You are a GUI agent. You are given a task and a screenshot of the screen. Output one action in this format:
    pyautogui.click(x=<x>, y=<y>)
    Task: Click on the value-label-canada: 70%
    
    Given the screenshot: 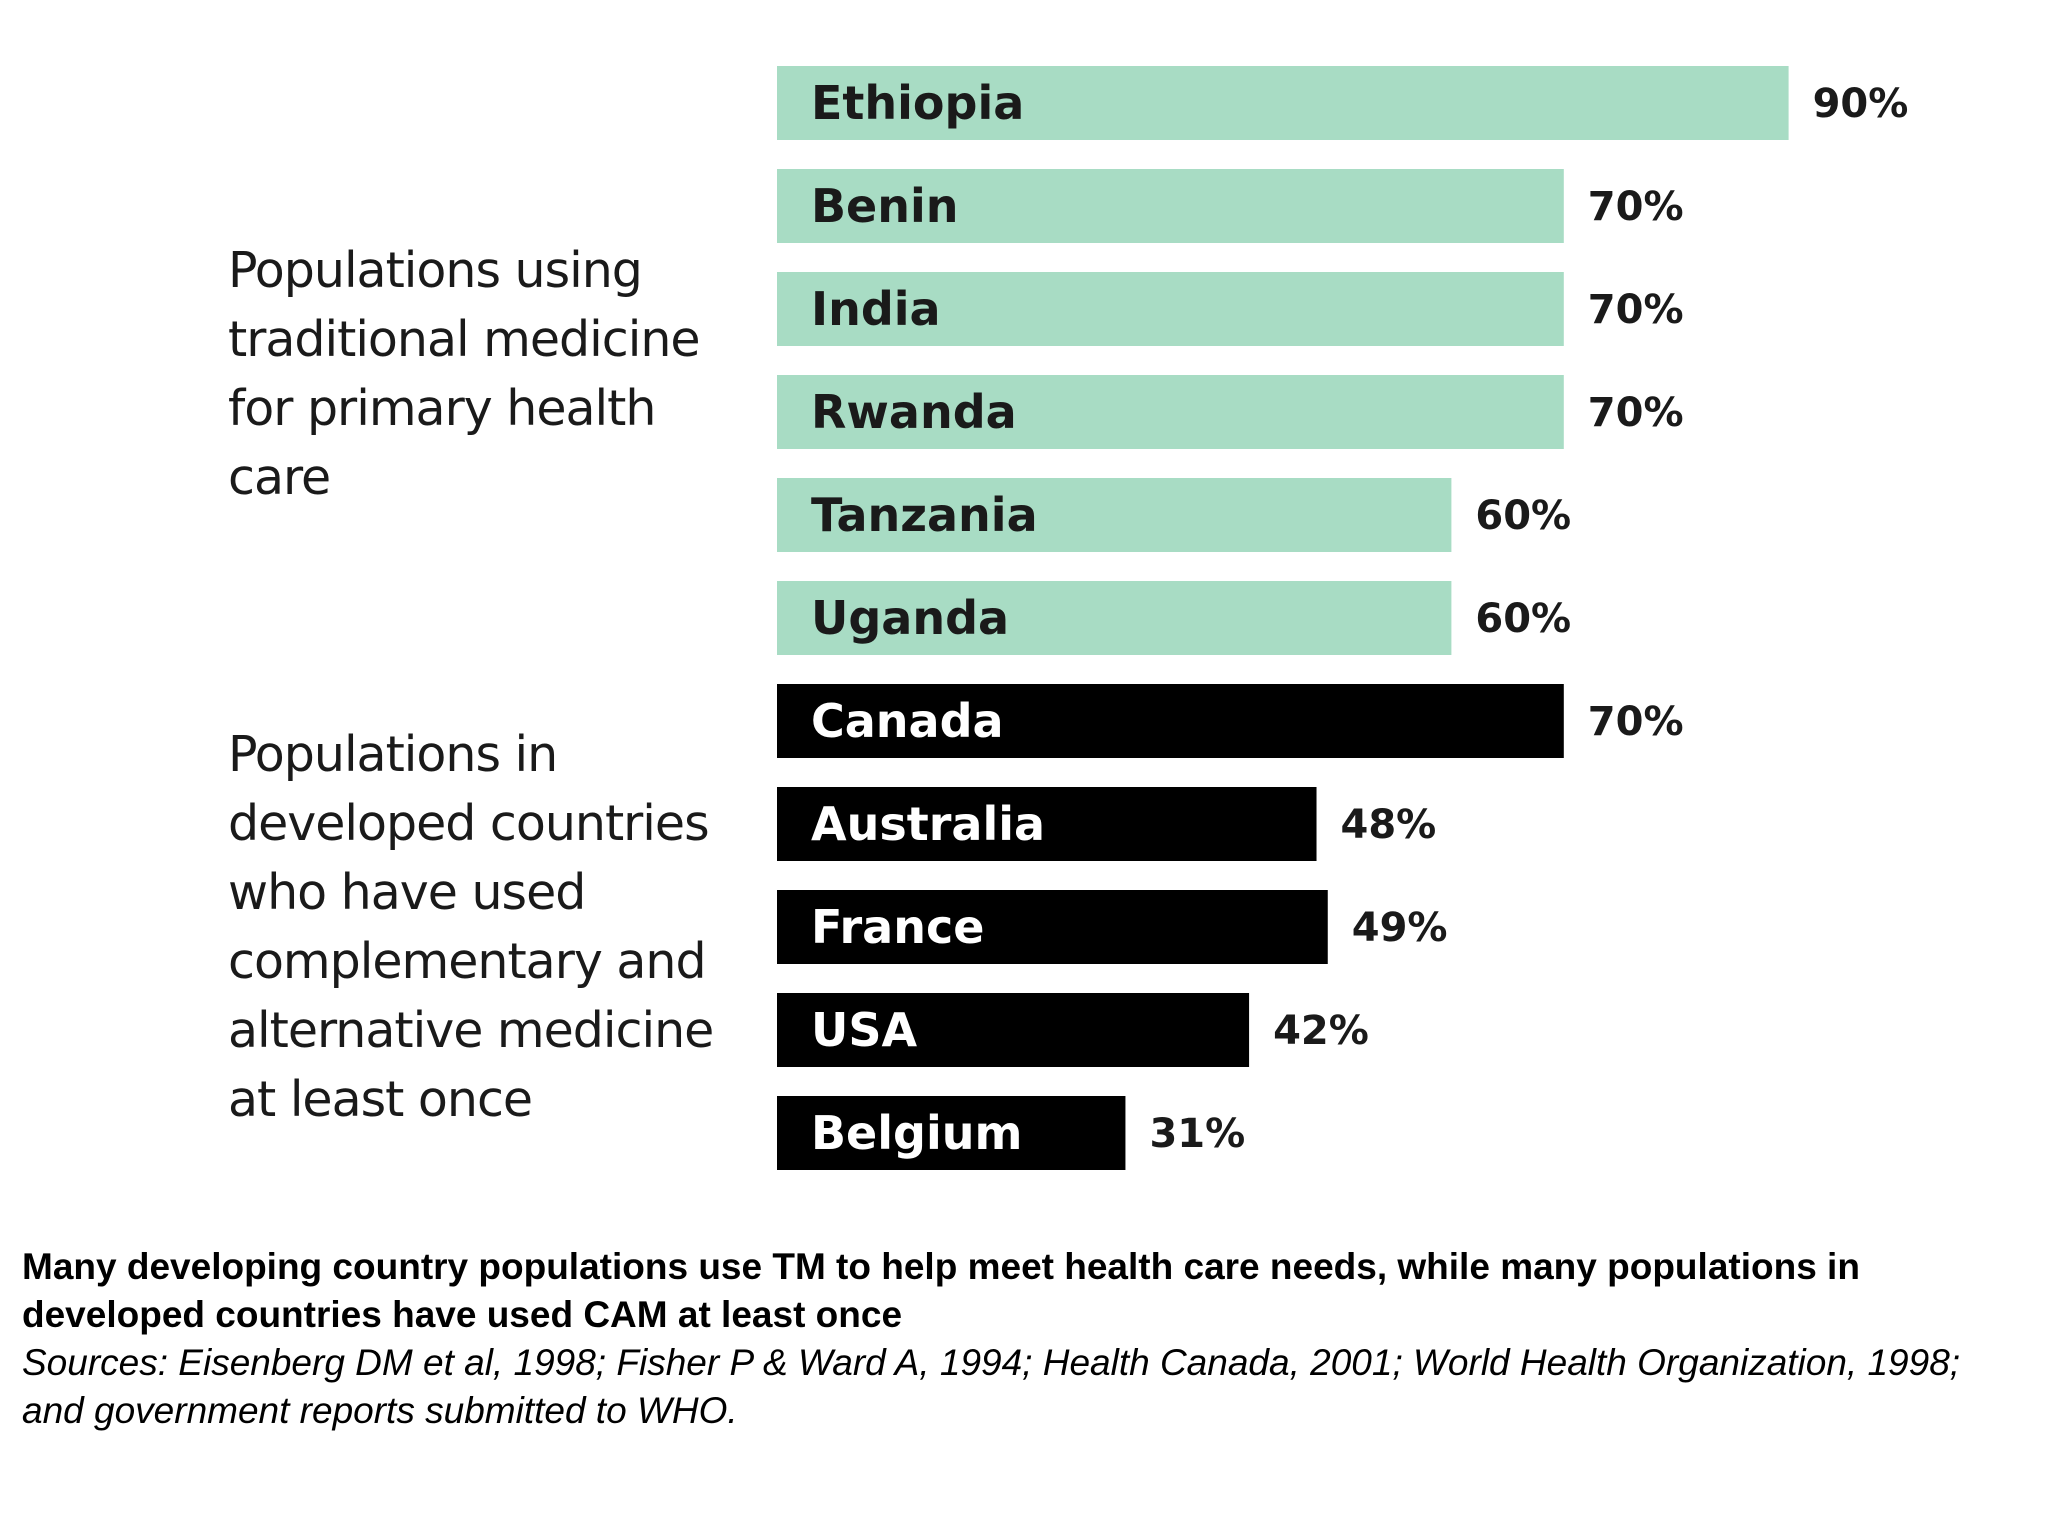 What is the action you would take?
    pyautogui.click(x=1636, y=722)
    